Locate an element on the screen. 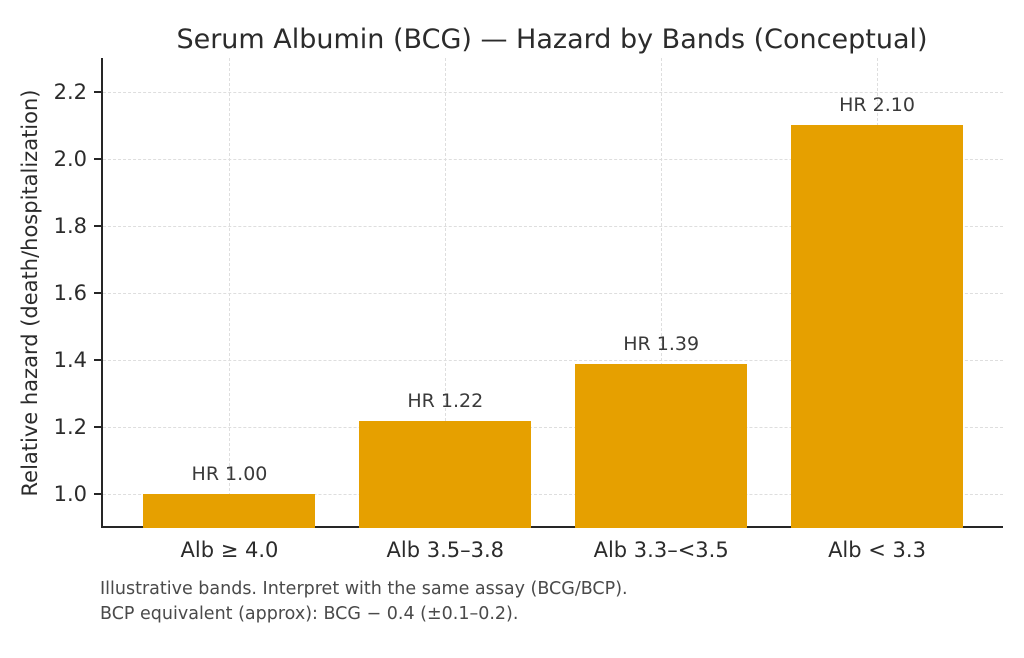  y-tick-label: 1.4 is located at coordinates (70, 360).